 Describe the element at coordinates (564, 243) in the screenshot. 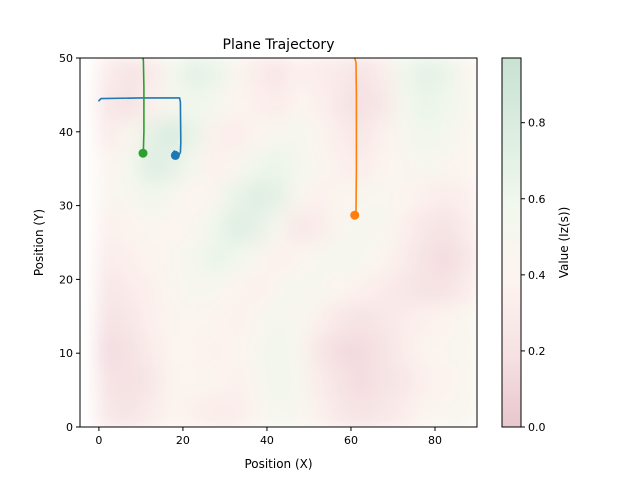

I see `colorbar-label: Value (Iz(s))` at that location.